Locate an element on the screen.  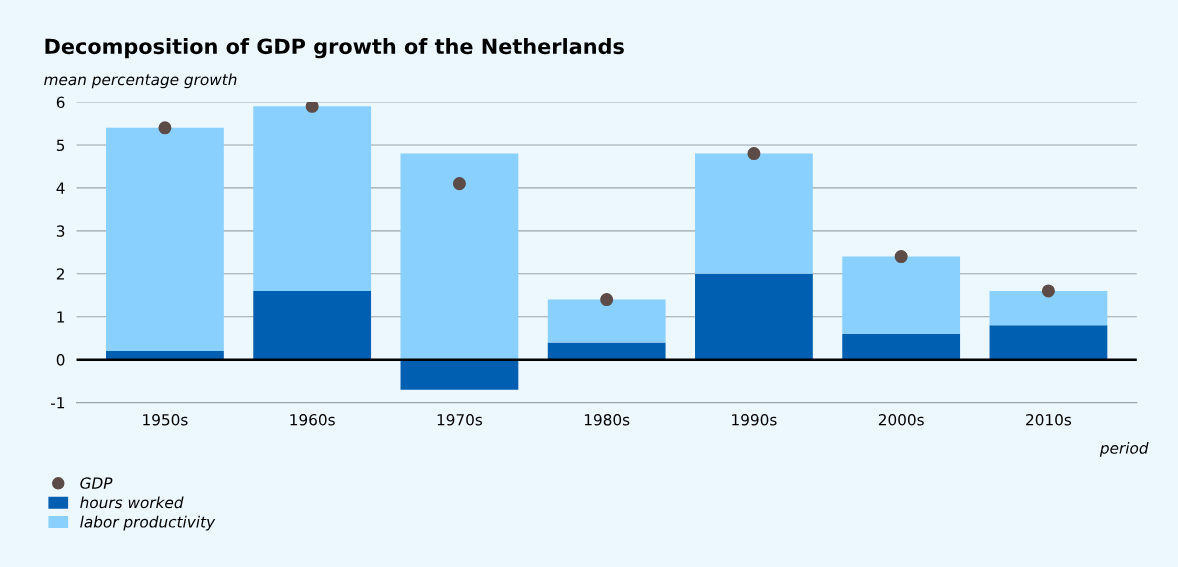
chart-title: Decomposition of GDP growth of the Netherlands is located at coordinates (334, 48).